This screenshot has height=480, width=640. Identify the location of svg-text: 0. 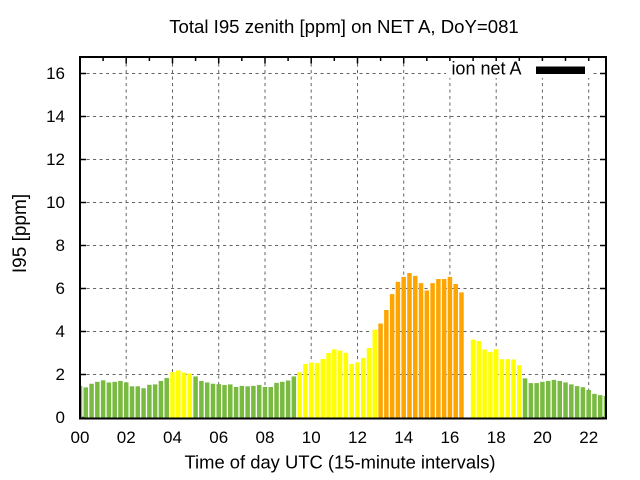
(60, 417).